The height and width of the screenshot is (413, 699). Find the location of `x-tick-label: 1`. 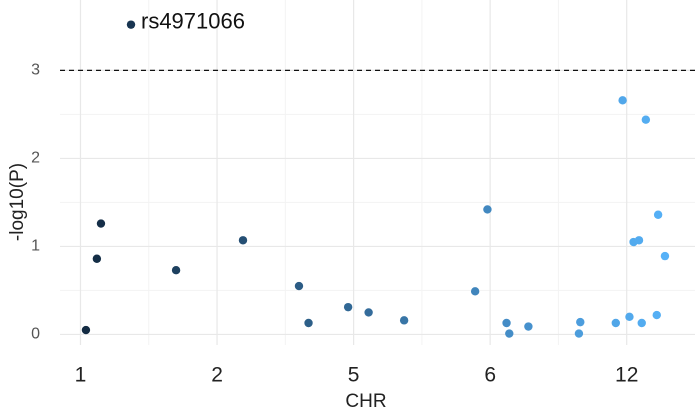

x-tick-label: 1 is located at coordinates (81, 375).